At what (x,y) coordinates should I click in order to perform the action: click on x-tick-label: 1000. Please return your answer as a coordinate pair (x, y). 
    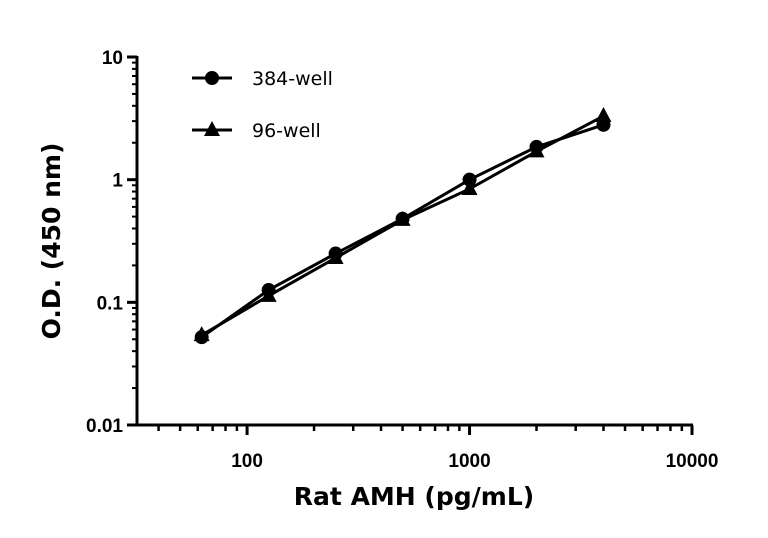
    Looking at the image, I should click on (469, 461).